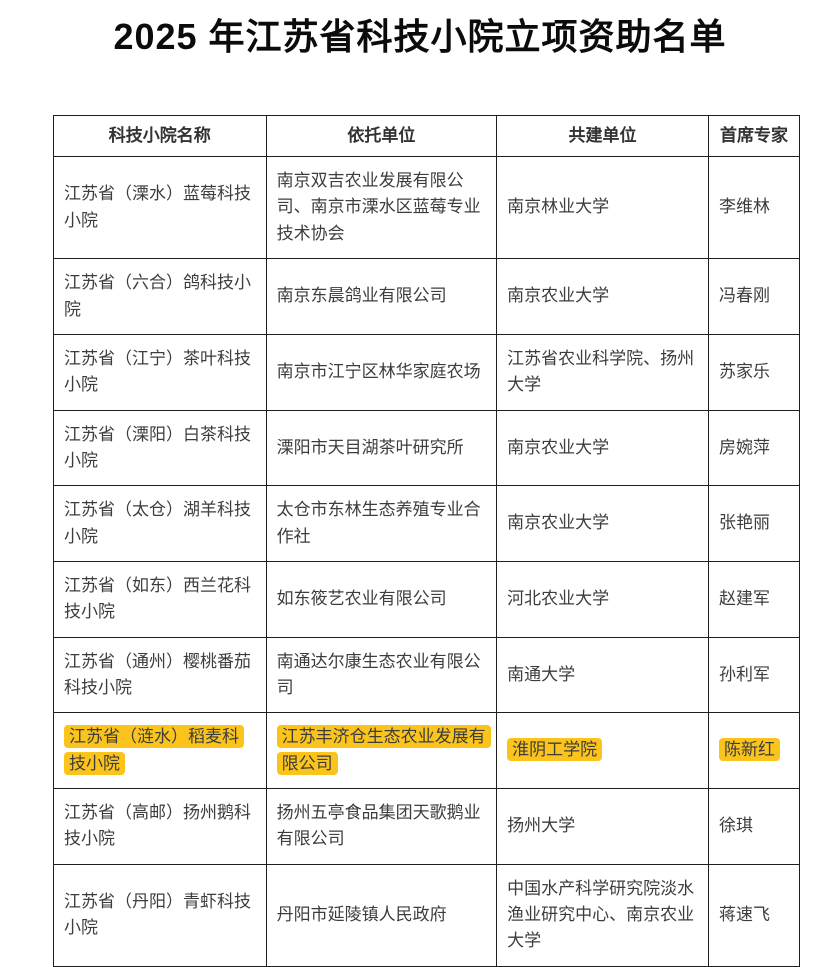 This screenshot has height=967, width=840. I want to click on table-cell: 南京双吉农业发展有限公司、南京市溧水区蓝莓专业技术协会, so click(381, 208).